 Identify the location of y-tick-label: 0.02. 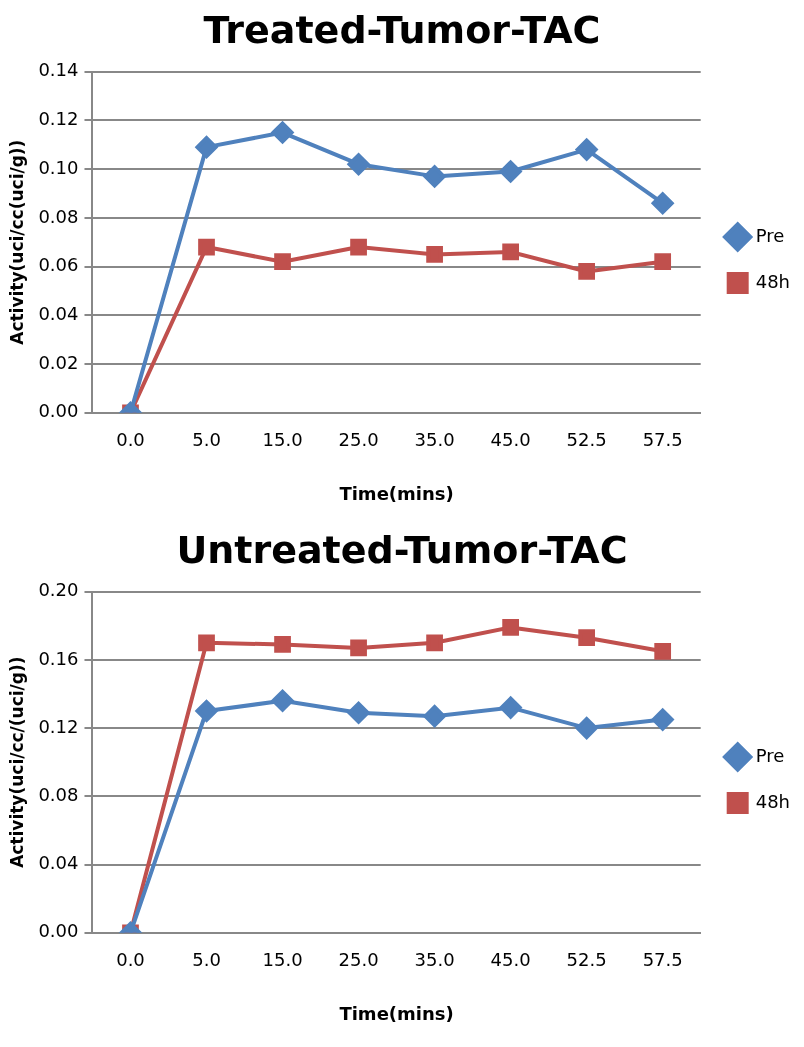
(58, 362).